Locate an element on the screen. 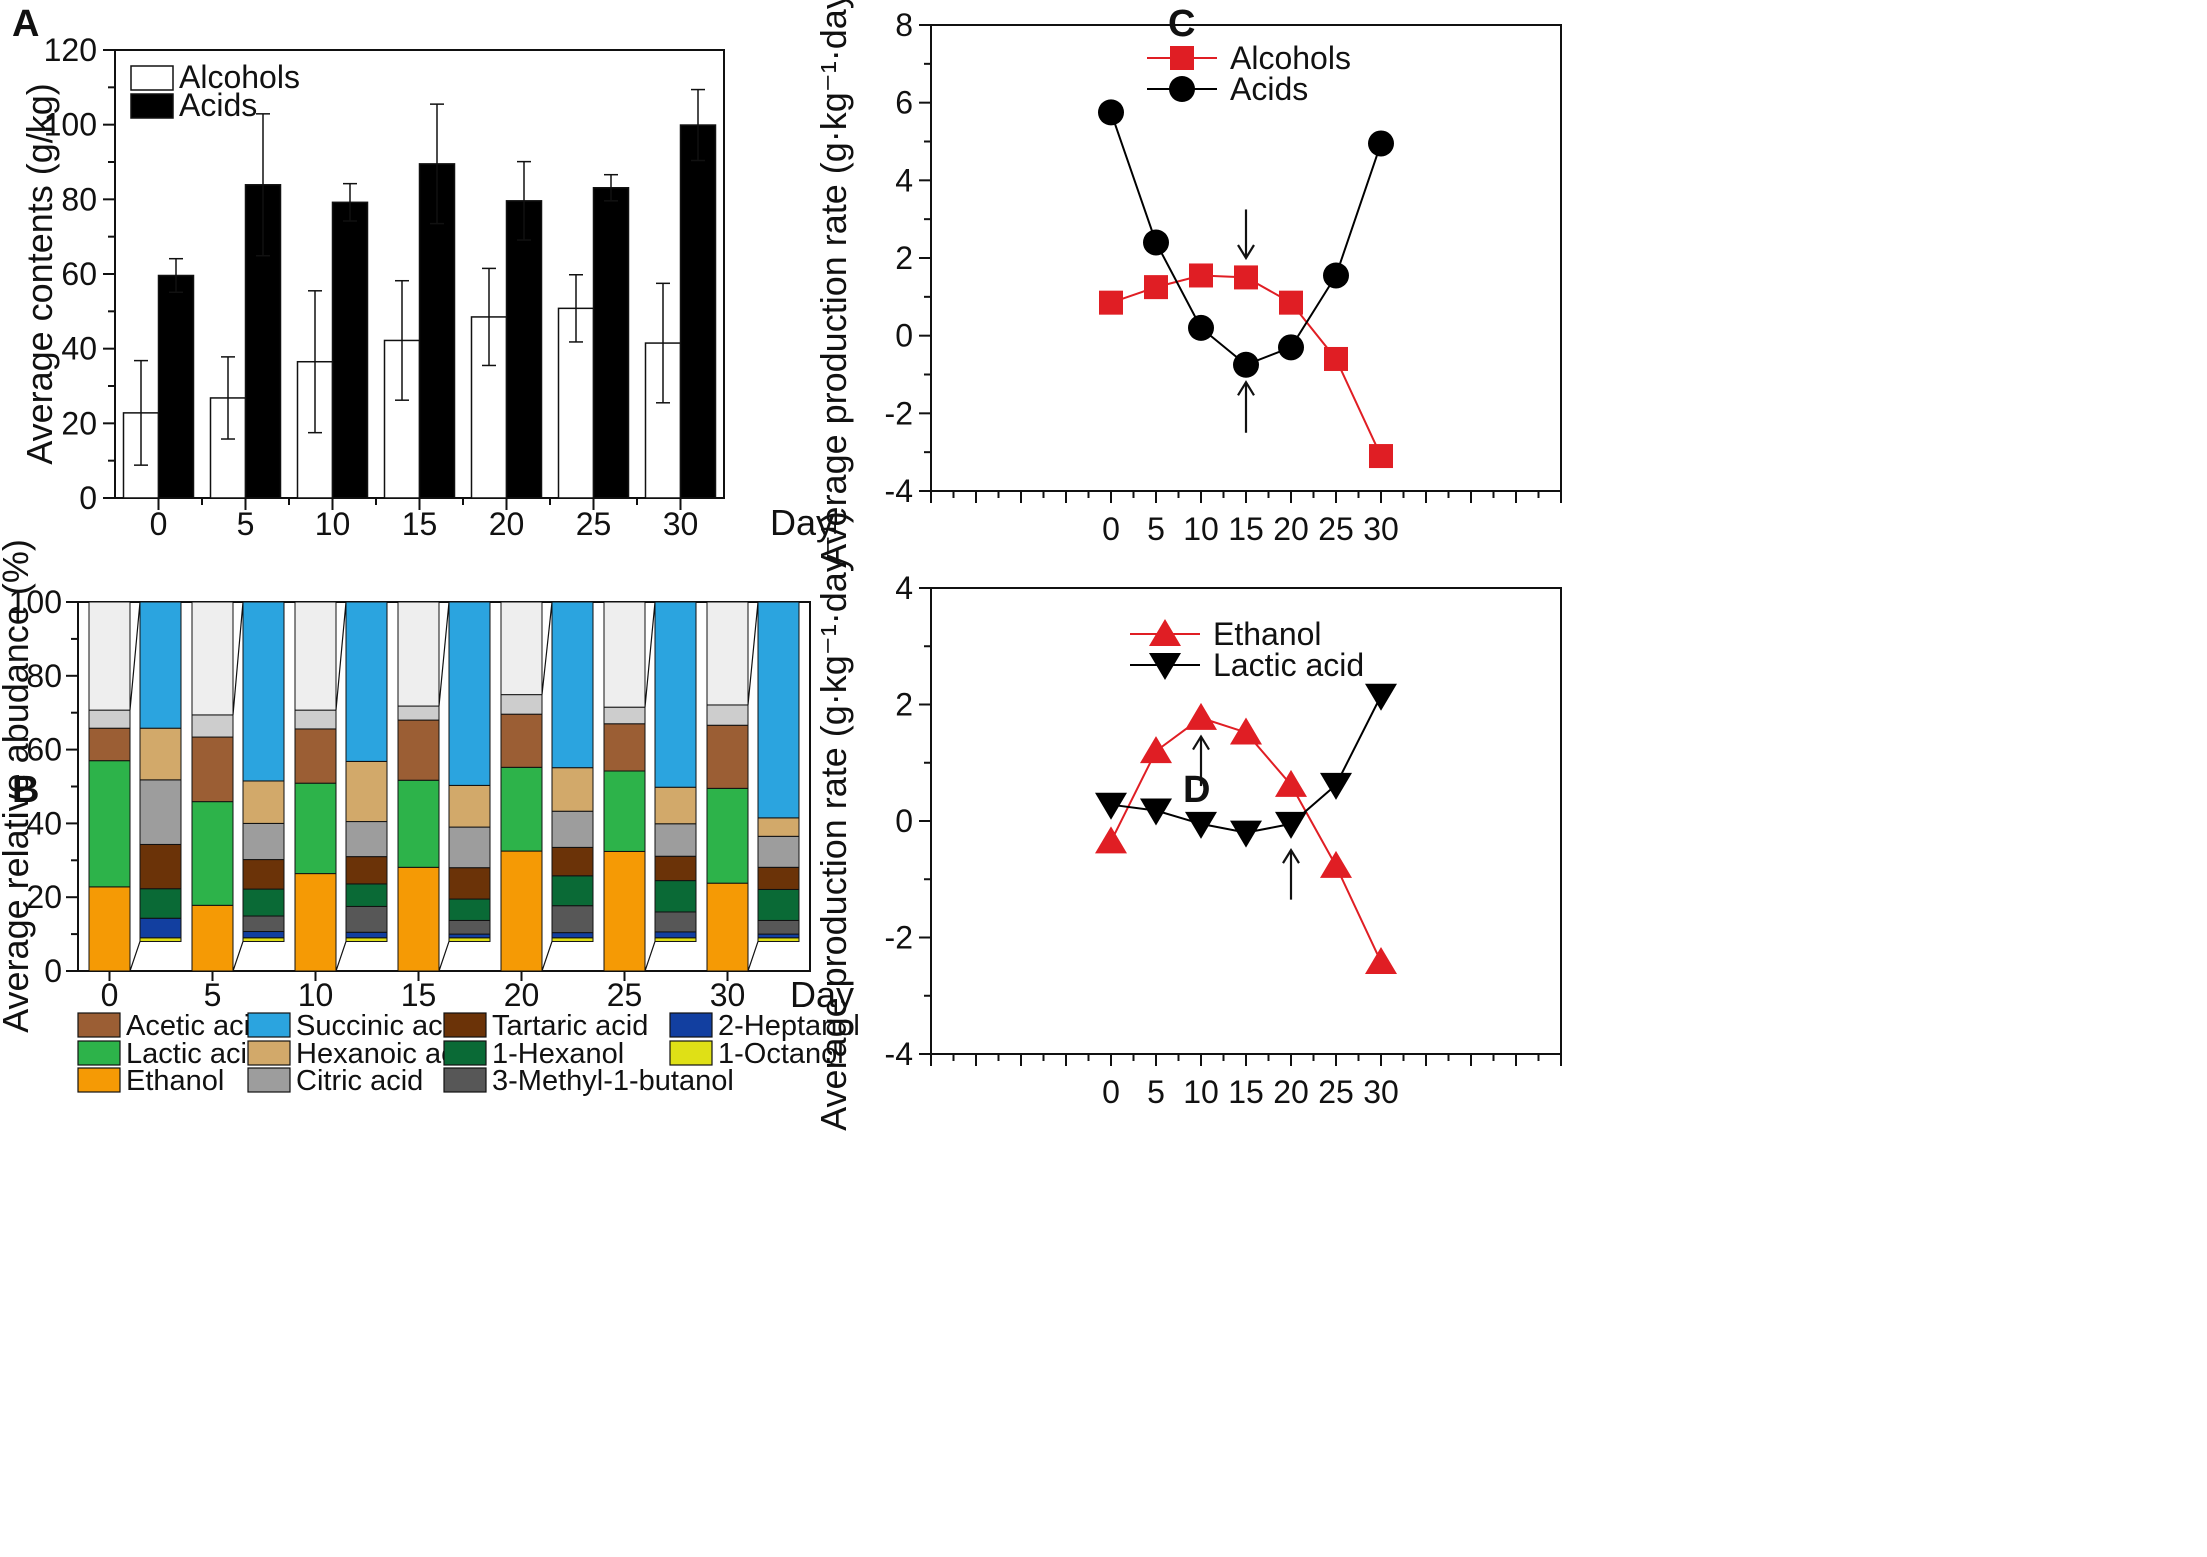 This screenshot has height=1557, width=2207. stack-segment-hexanol is located at coordinates (366, 895).